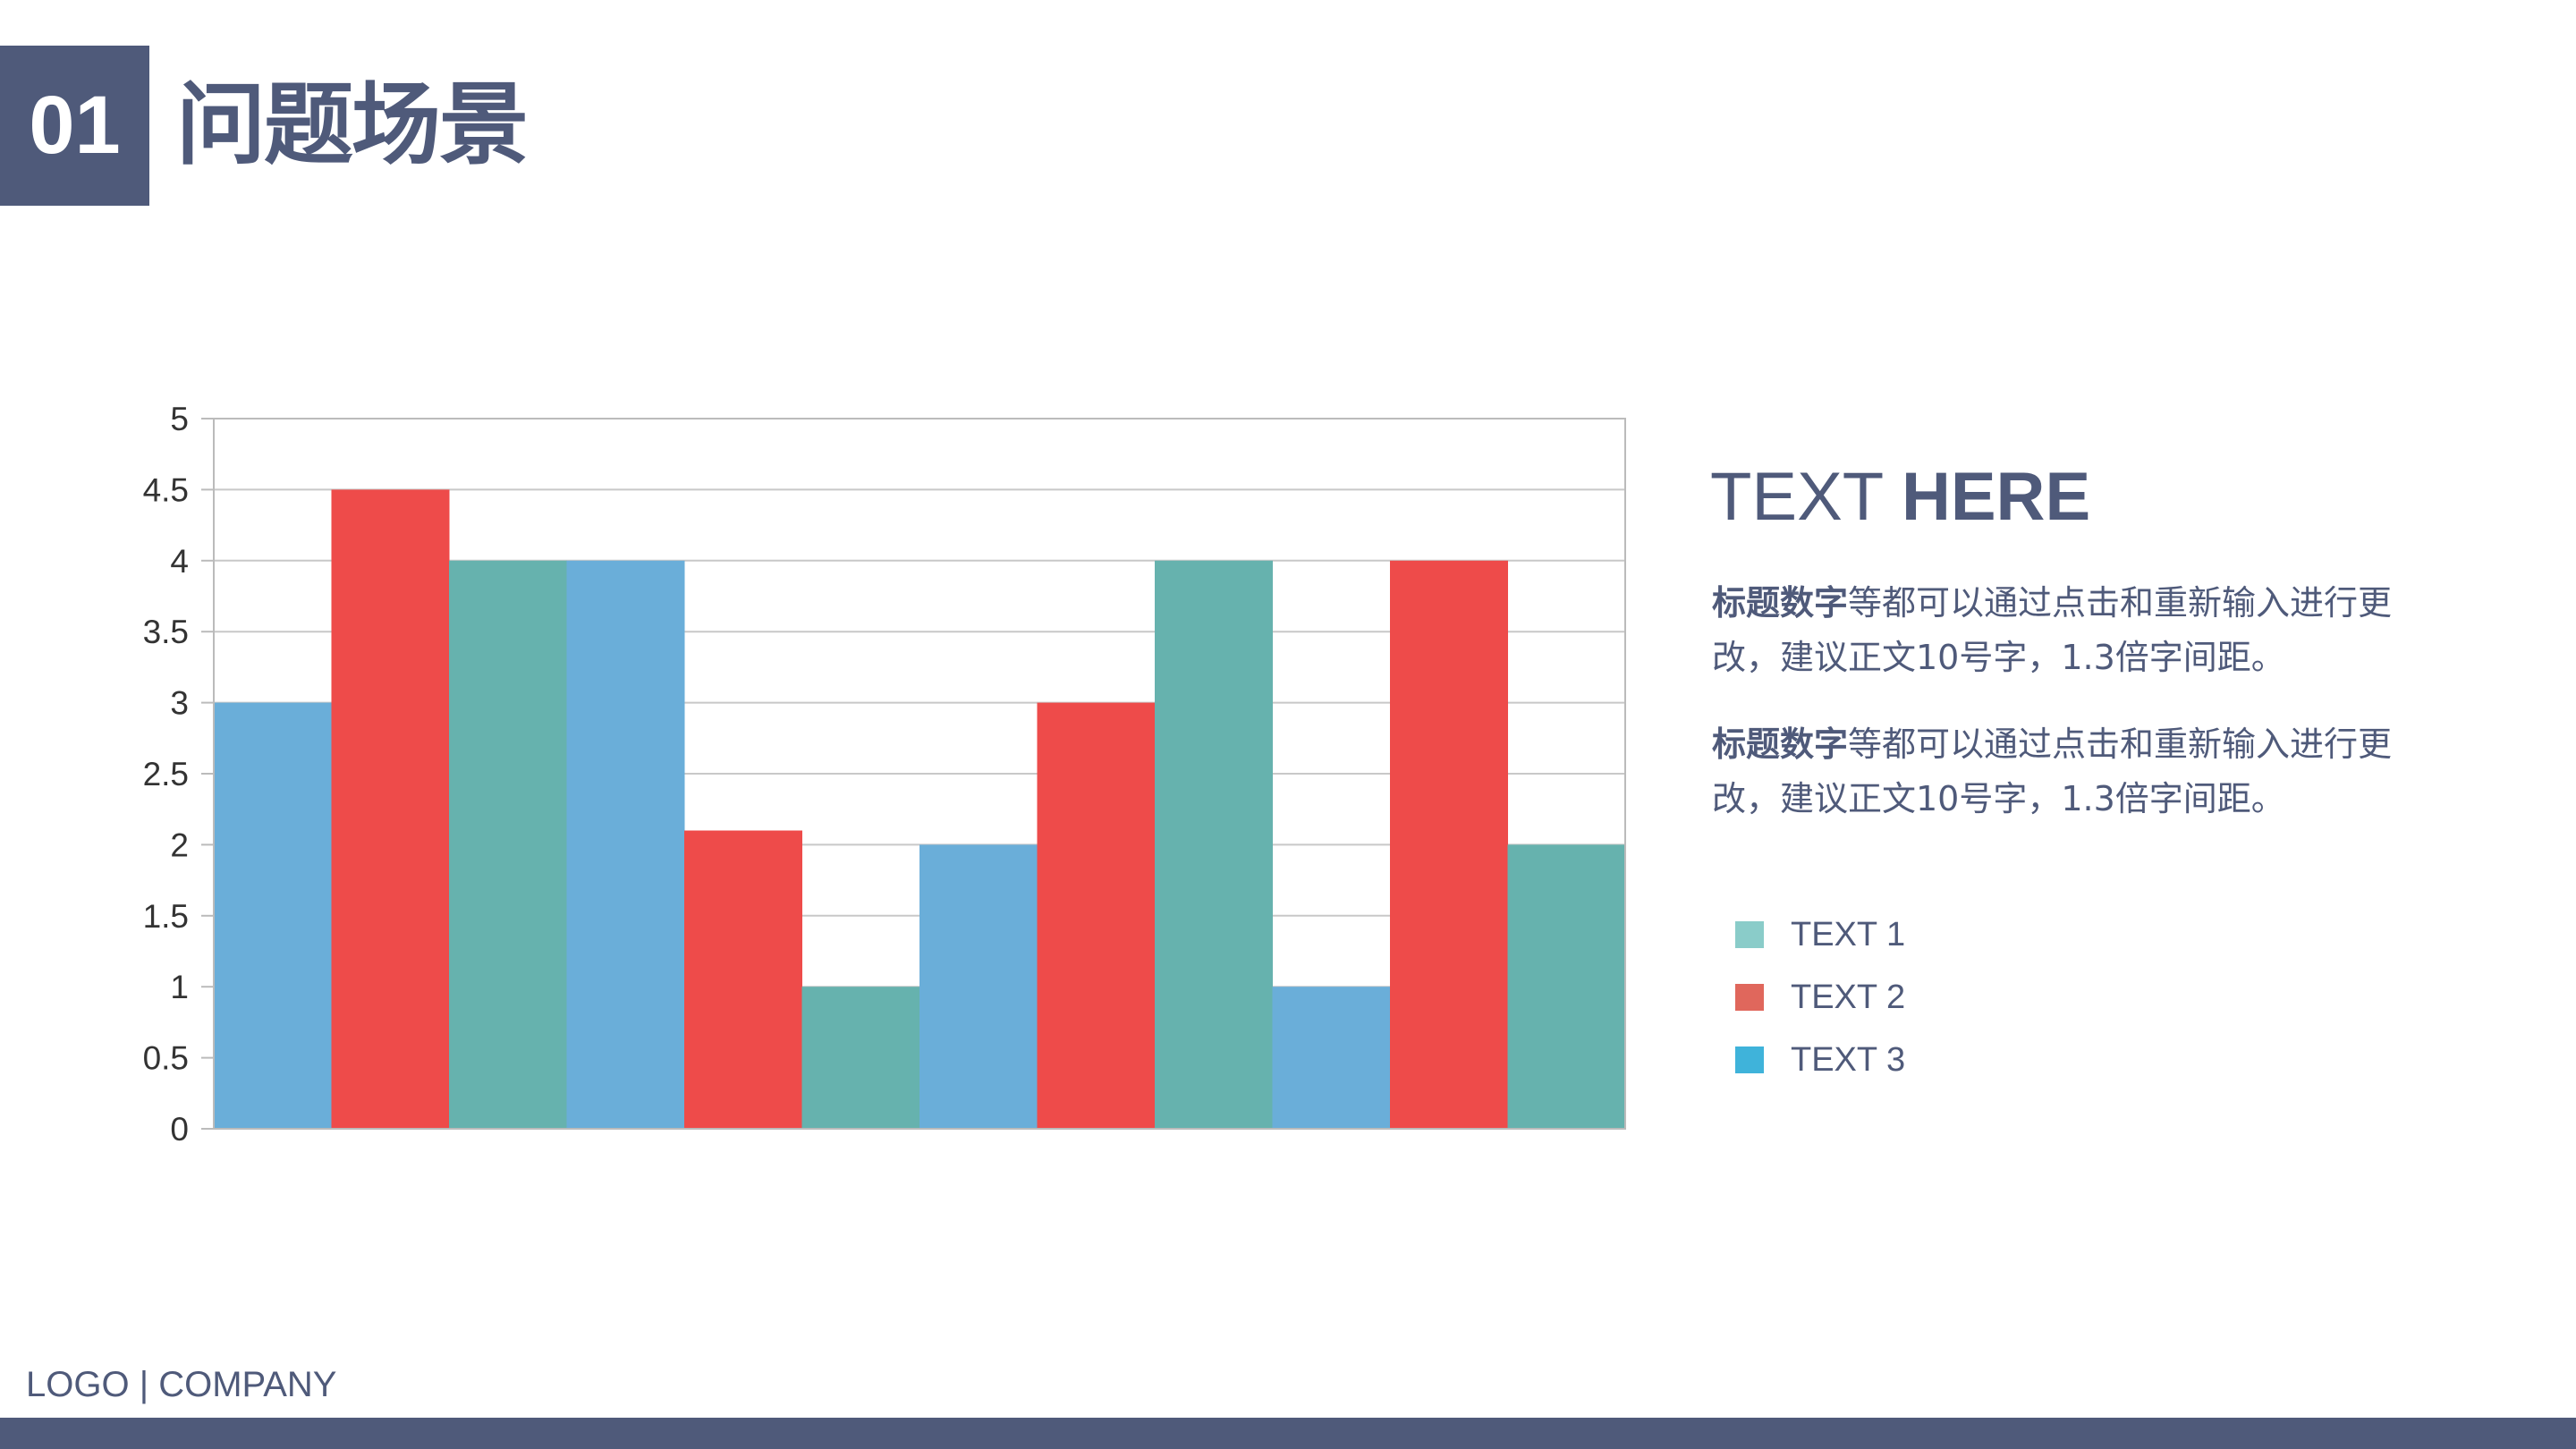  Describe the element at coordinates (166, 632) in the screenshot. I see `y-tick-label: 3.5` at that location.